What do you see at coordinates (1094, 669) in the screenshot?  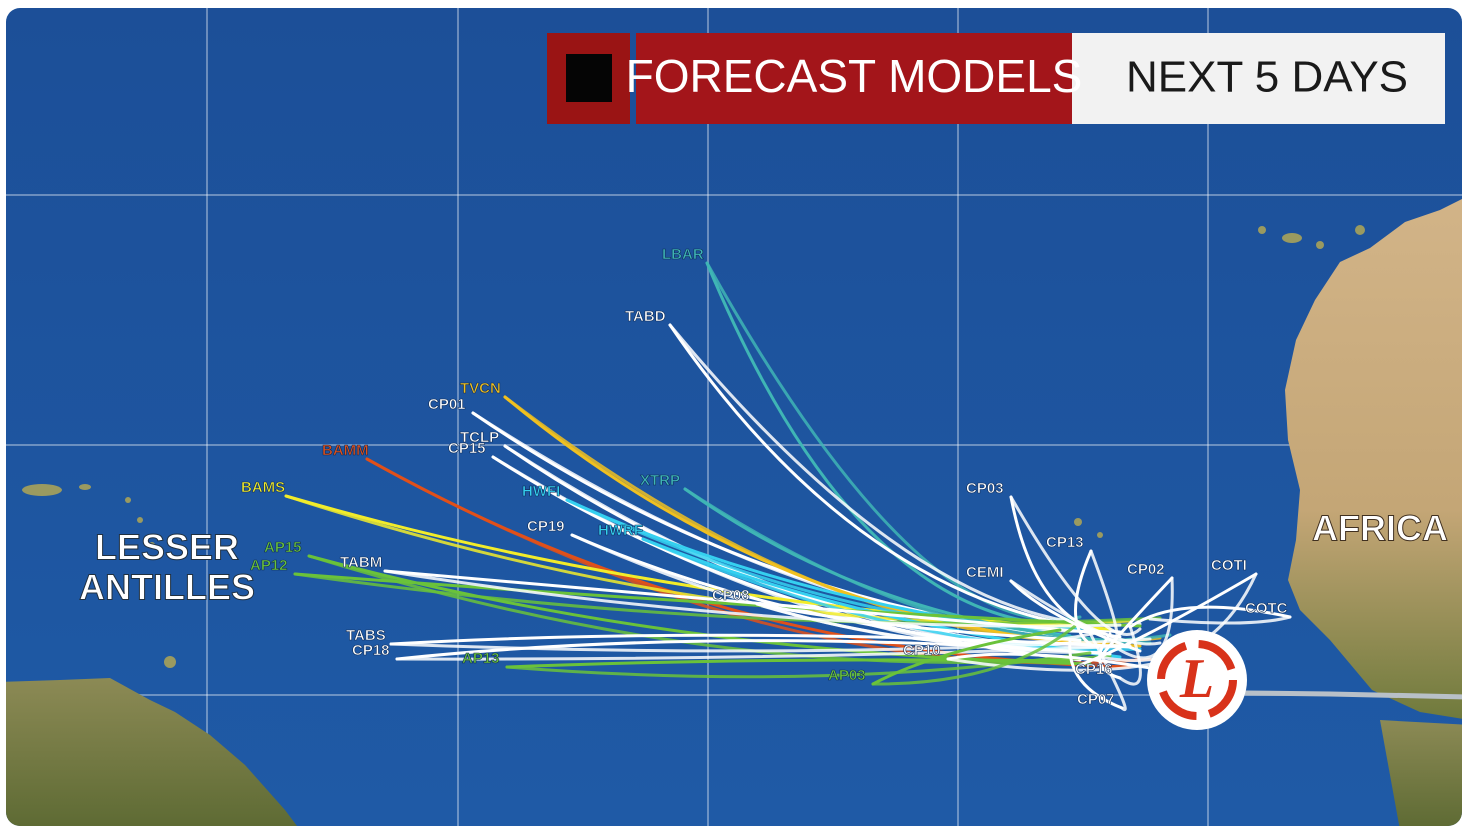 I see `model-label: CP16` at bounding box center [1094, 669].